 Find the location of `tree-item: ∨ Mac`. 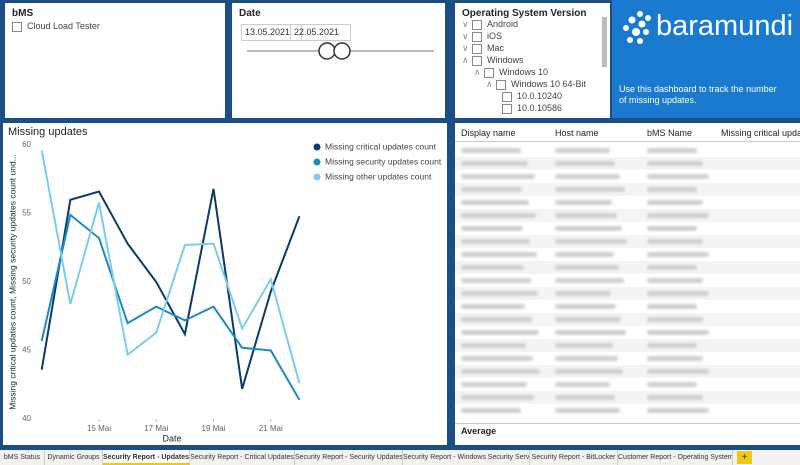

tree-item: ∨ Mac is located at coordinates (483, 48).